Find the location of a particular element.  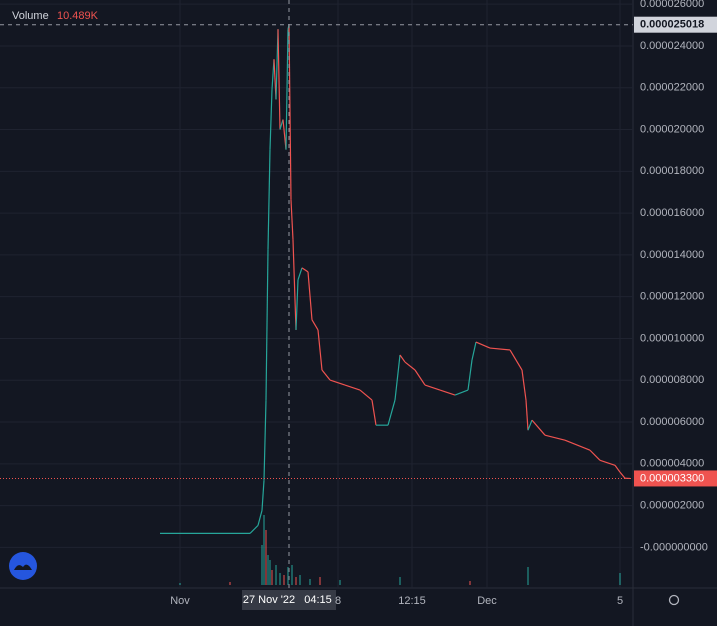

y-tick-label: 0.000018000 is located at coordinates (672, 171).